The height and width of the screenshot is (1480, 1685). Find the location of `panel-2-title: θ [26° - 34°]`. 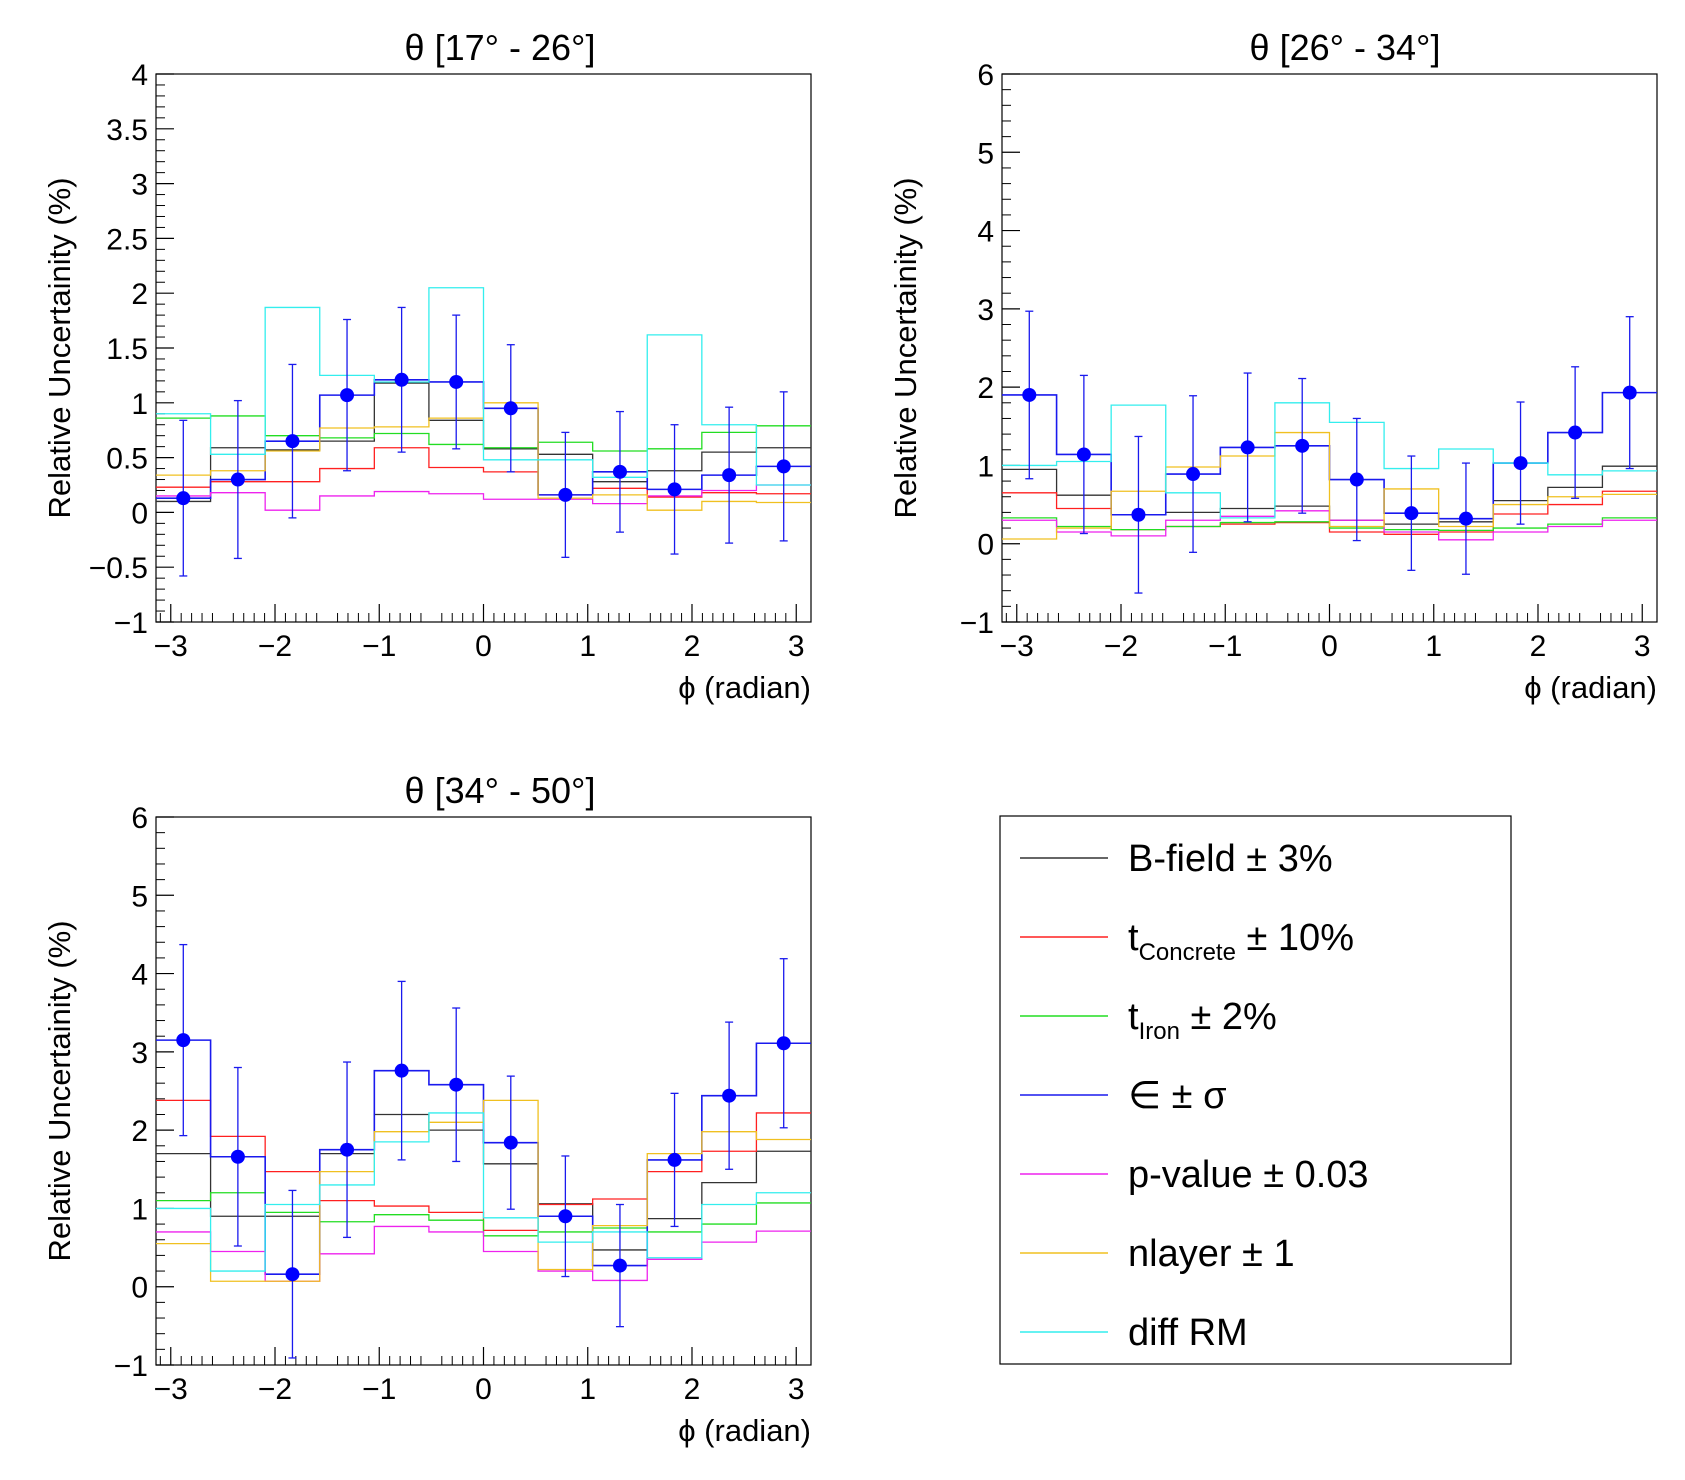

panel-2-title: θ [26° - 34°] is located at coordinates (1345, 47).